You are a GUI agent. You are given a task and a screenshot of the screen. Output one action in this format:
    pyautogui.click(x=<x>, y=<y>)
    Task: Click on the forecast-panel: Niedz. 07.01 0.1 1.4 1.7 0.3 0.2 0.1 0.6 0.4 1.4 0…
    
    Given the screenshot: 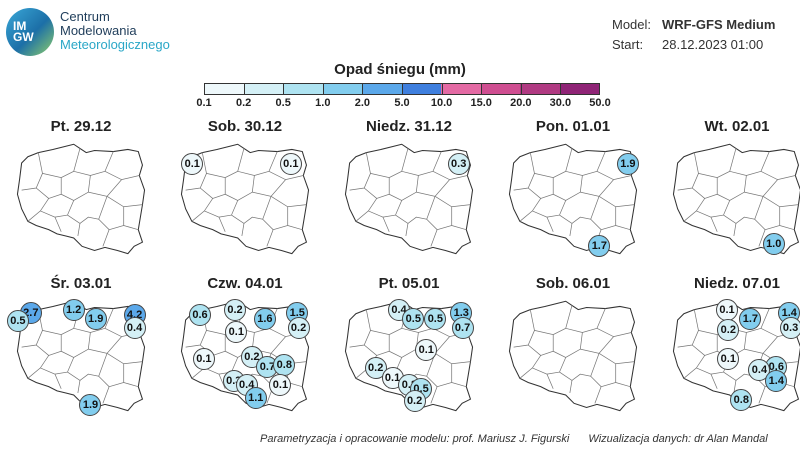 What is the action you would take?
    pyautogui.click(x=731, y=350)
    